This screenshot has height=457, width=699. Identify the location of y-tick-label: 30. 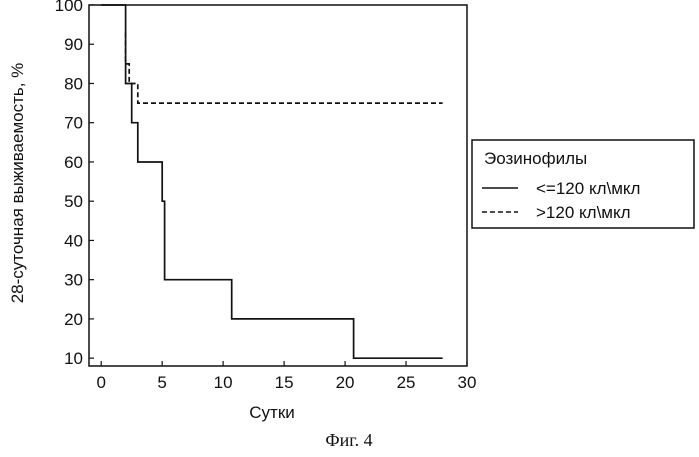
(73, 280).